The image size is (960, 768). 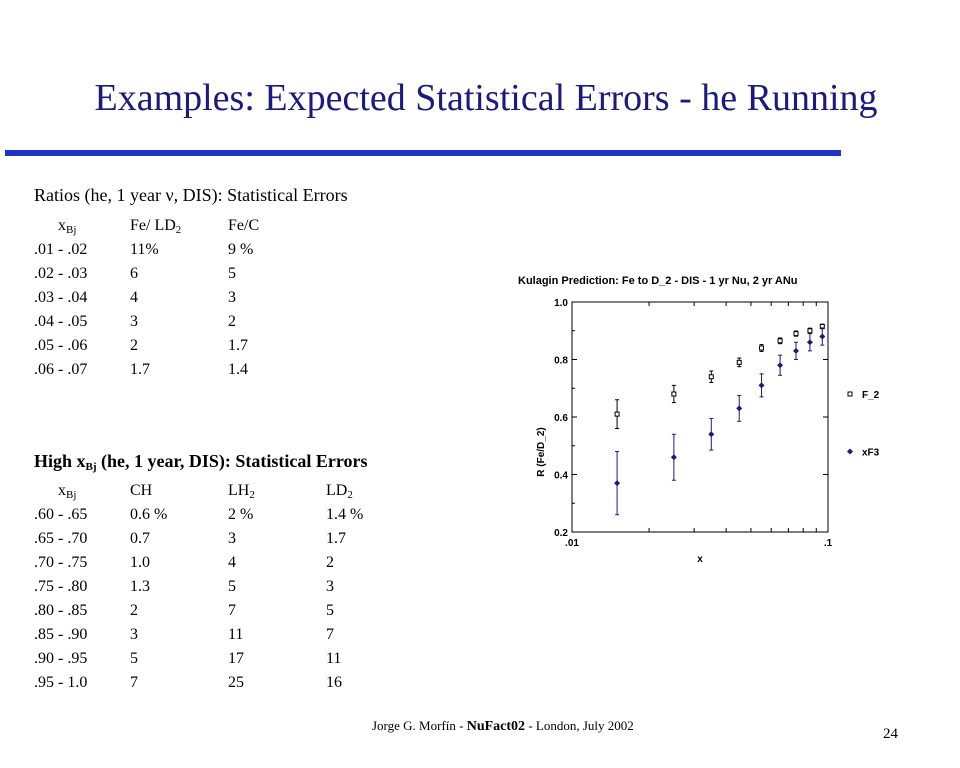 I want to click on low-x-cell: 1.4, so click(x=238, y=369).